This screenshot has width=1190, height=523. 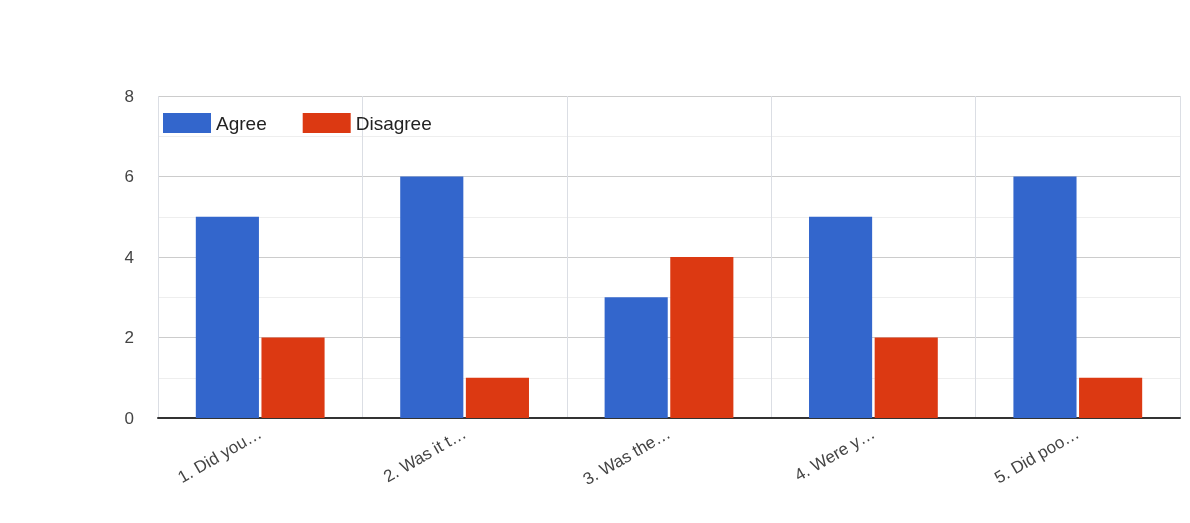 What do you see at coordinates (129, 176) in the screenshot?
I see `y-tick-label: 6` at bounding box center [129, 176].